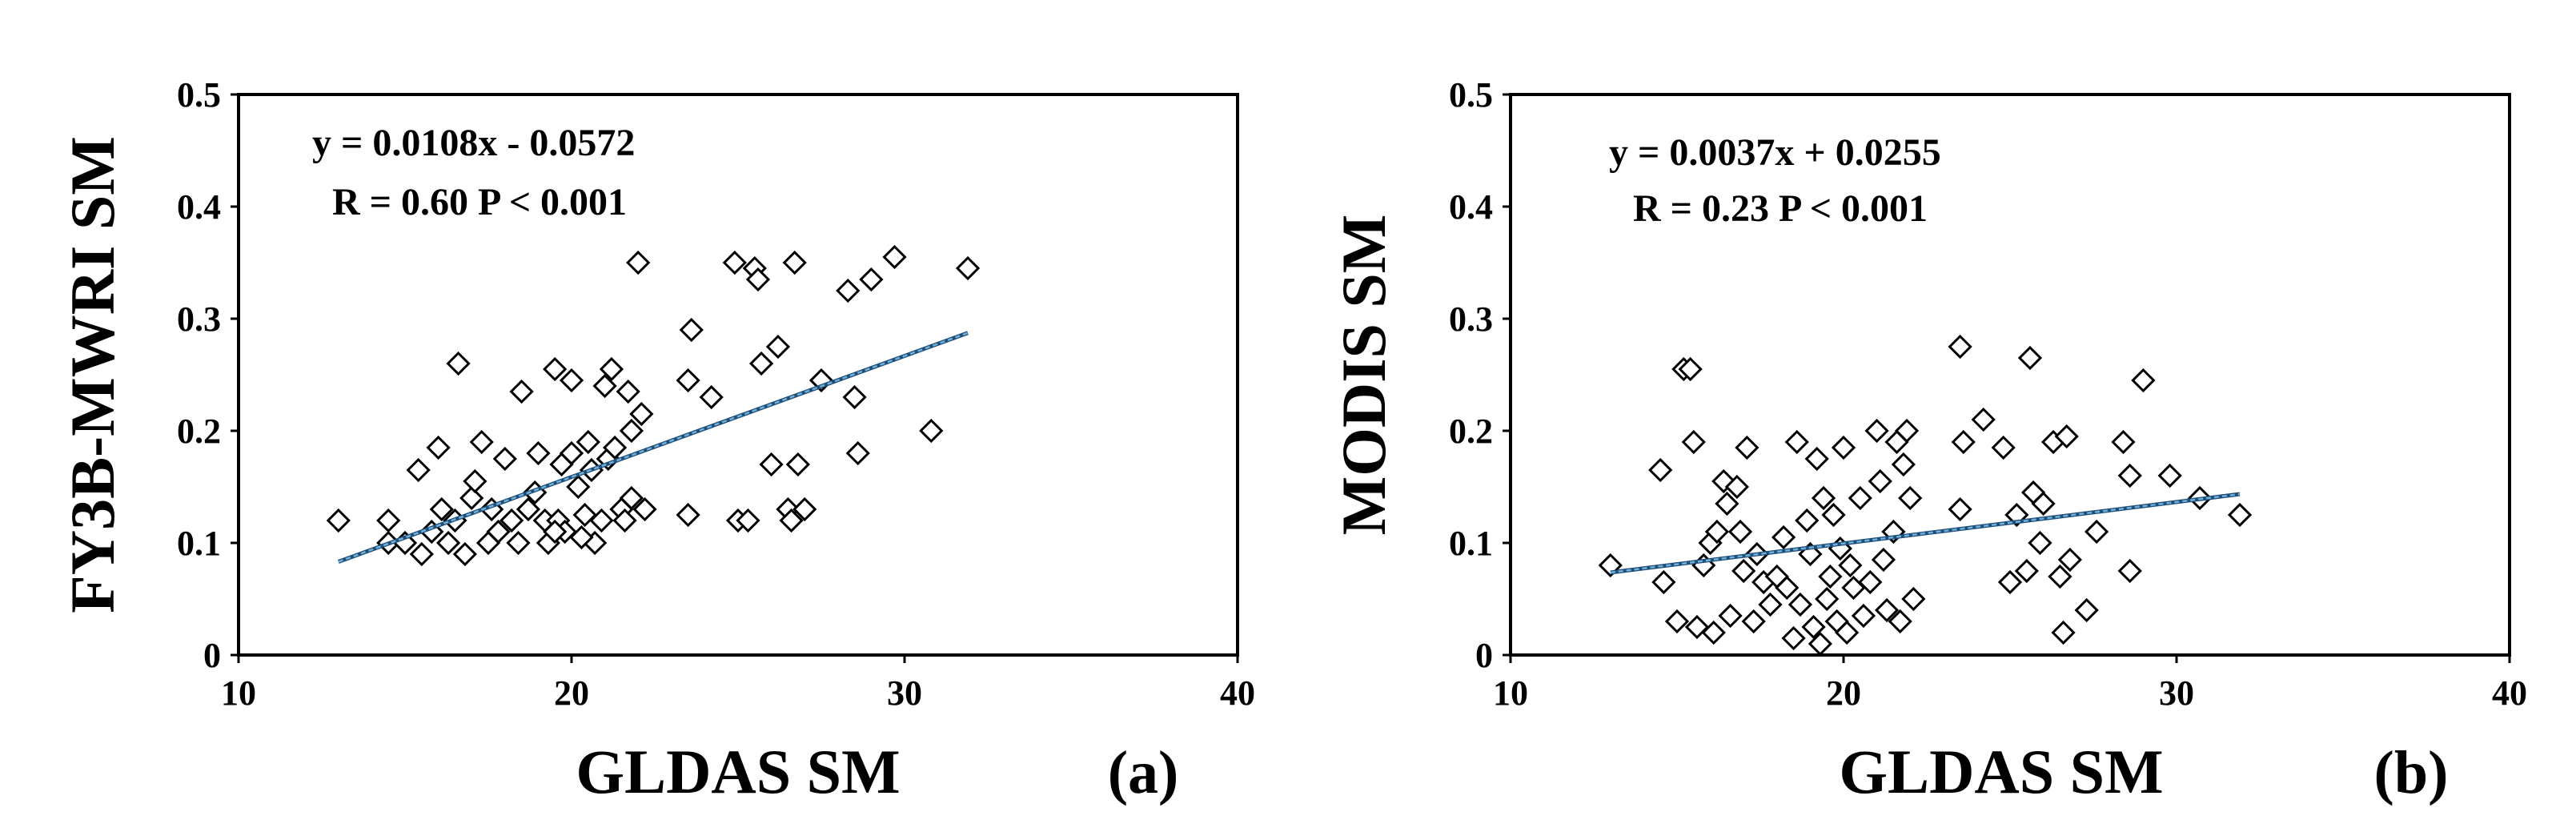 This screenshot has width=2576, height=840. Describe the element at coordinates (1925, 533) in the screenshot. I see `panel-b-trendline` at that location.